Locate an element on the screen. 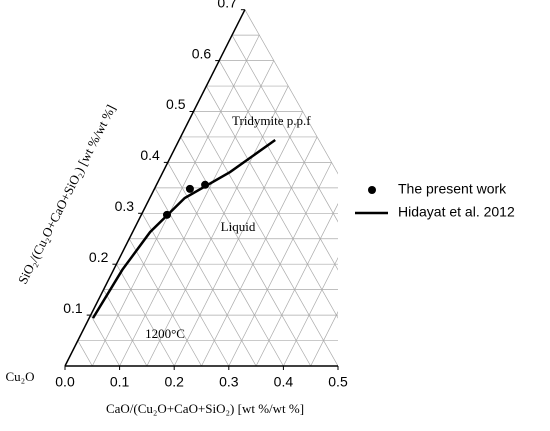  x-tick-label: 0.4 is located at coordinates (284, 382).